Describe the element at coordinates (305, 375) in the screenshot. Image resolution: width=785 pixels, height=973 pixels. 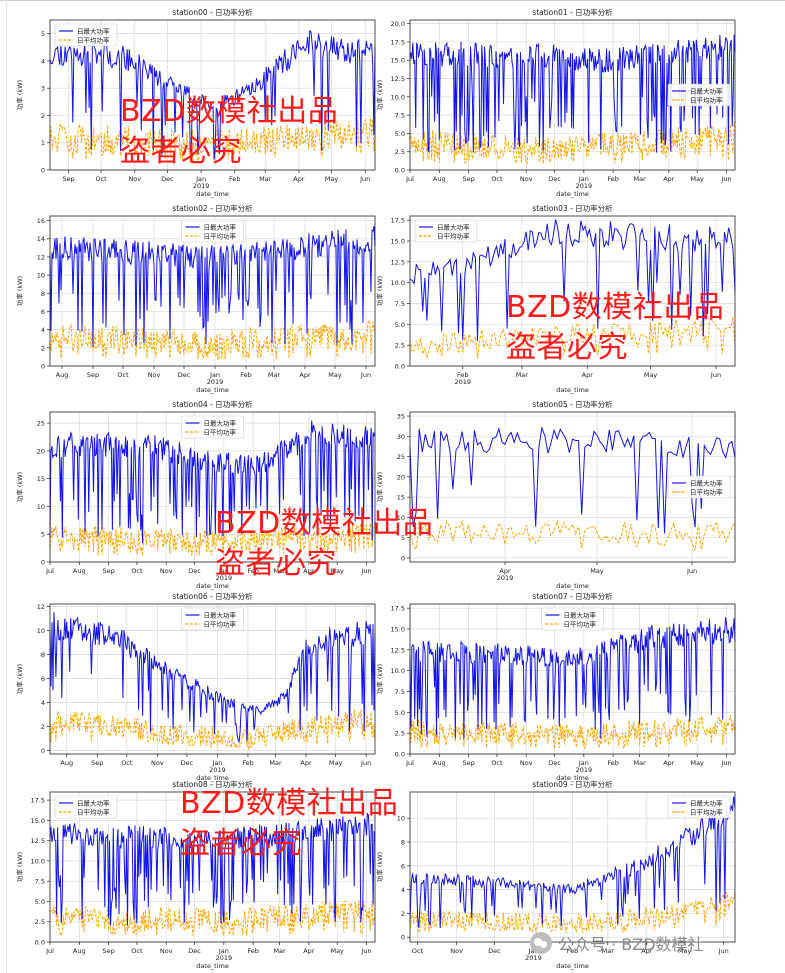
I see `x-tick-label: Apr` at that location.